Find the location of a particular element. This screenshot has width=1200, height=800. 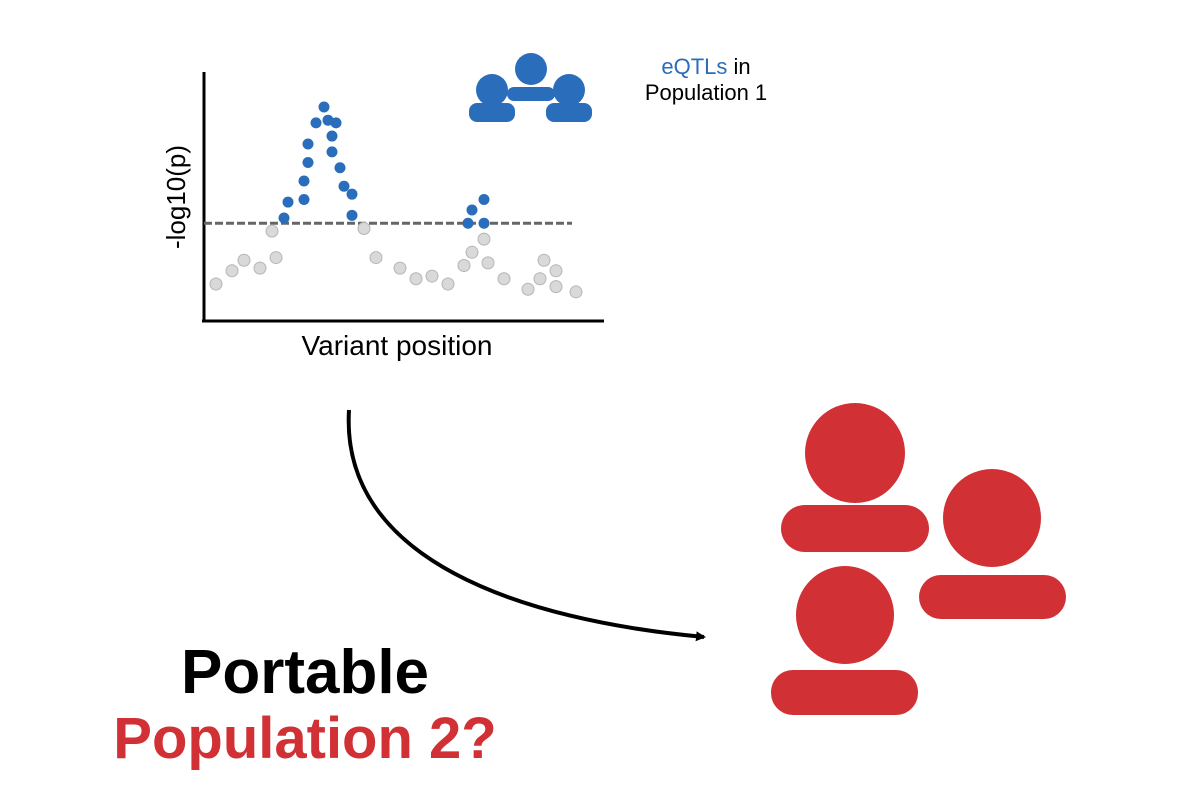

population-2-label: Population 2? is located at coordinates (304, 738).